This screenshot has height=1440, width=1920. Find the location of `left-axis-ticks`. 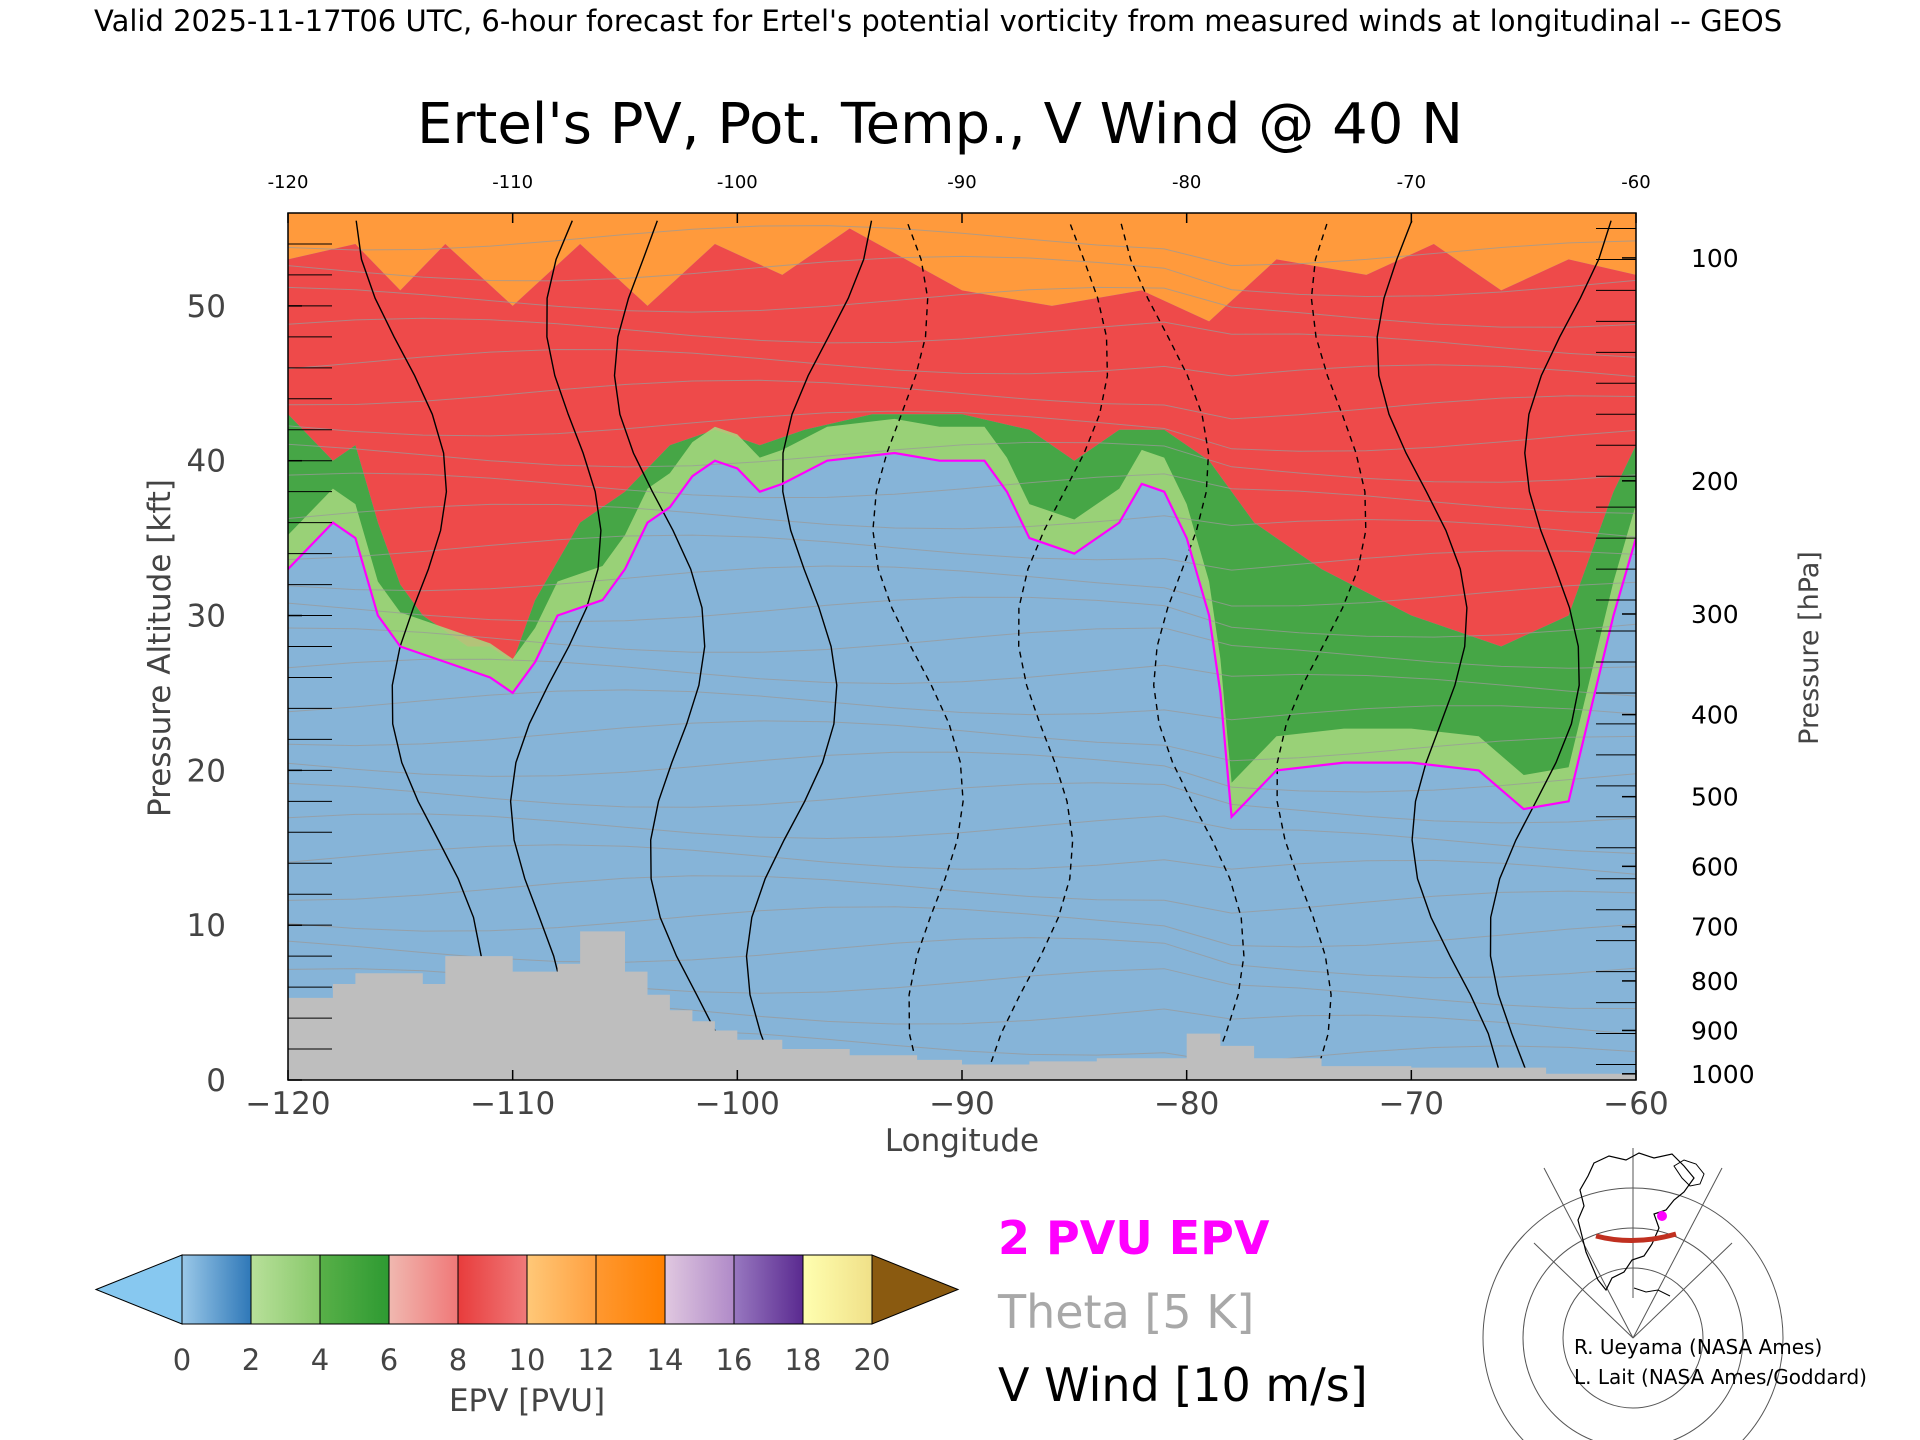

left-axis-ticks is located at coordinates (310, 662).